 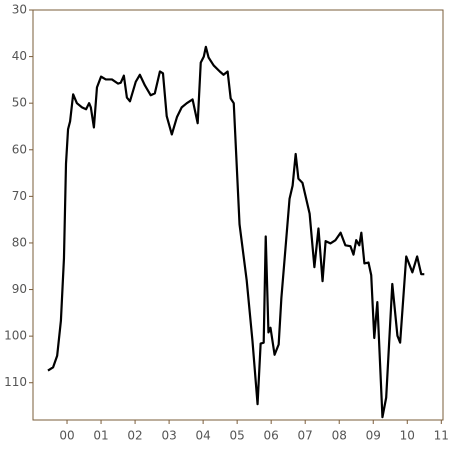 I want to click on y-tick-label: 50, so click(x=19, y=103).